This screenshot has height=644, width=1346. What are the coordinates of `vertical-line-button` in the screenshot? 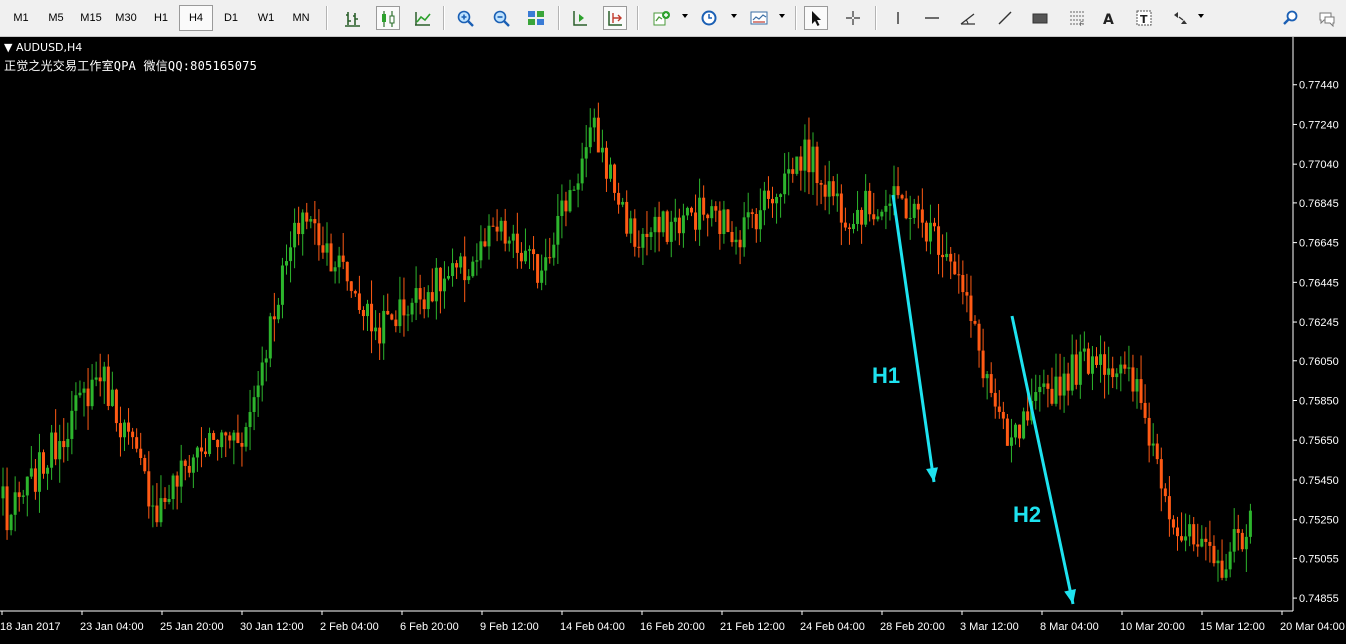 It's located at (898, 18).